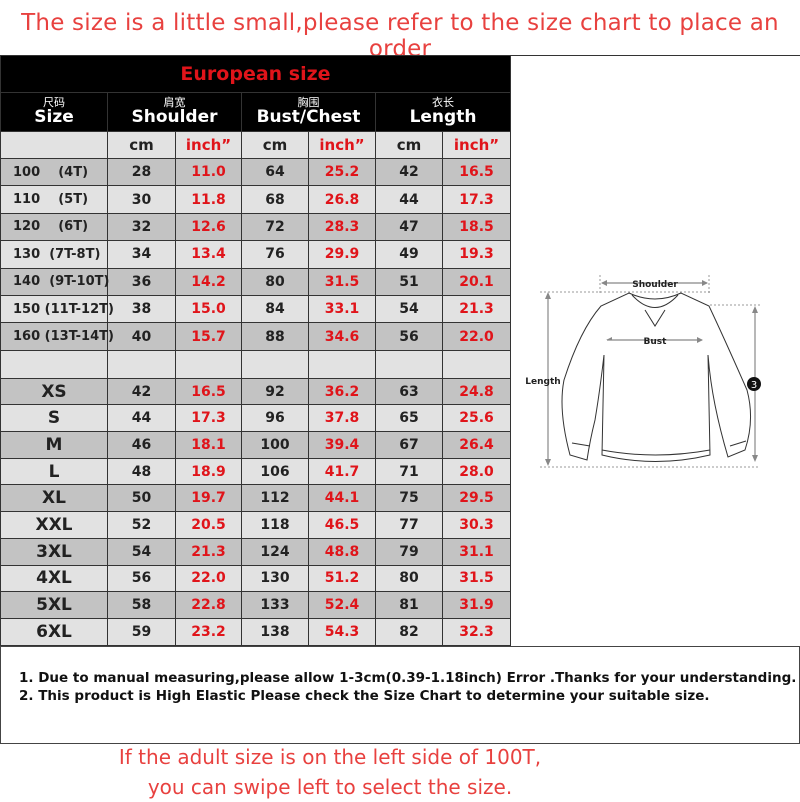 This screenshot has width=800, height=802. I want to click on inch-cell: 46.5, so click(342, 525).